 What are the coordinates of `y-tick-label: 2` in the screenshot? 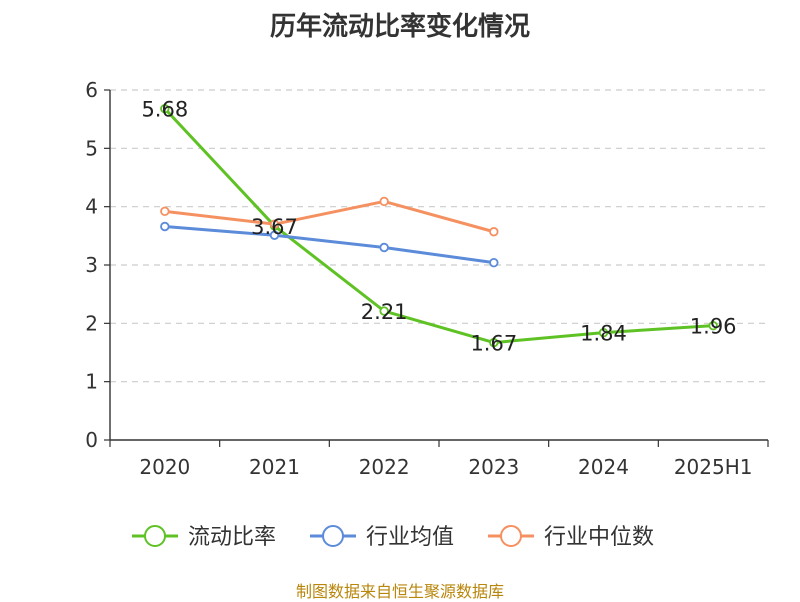 It's located at (91, 323).